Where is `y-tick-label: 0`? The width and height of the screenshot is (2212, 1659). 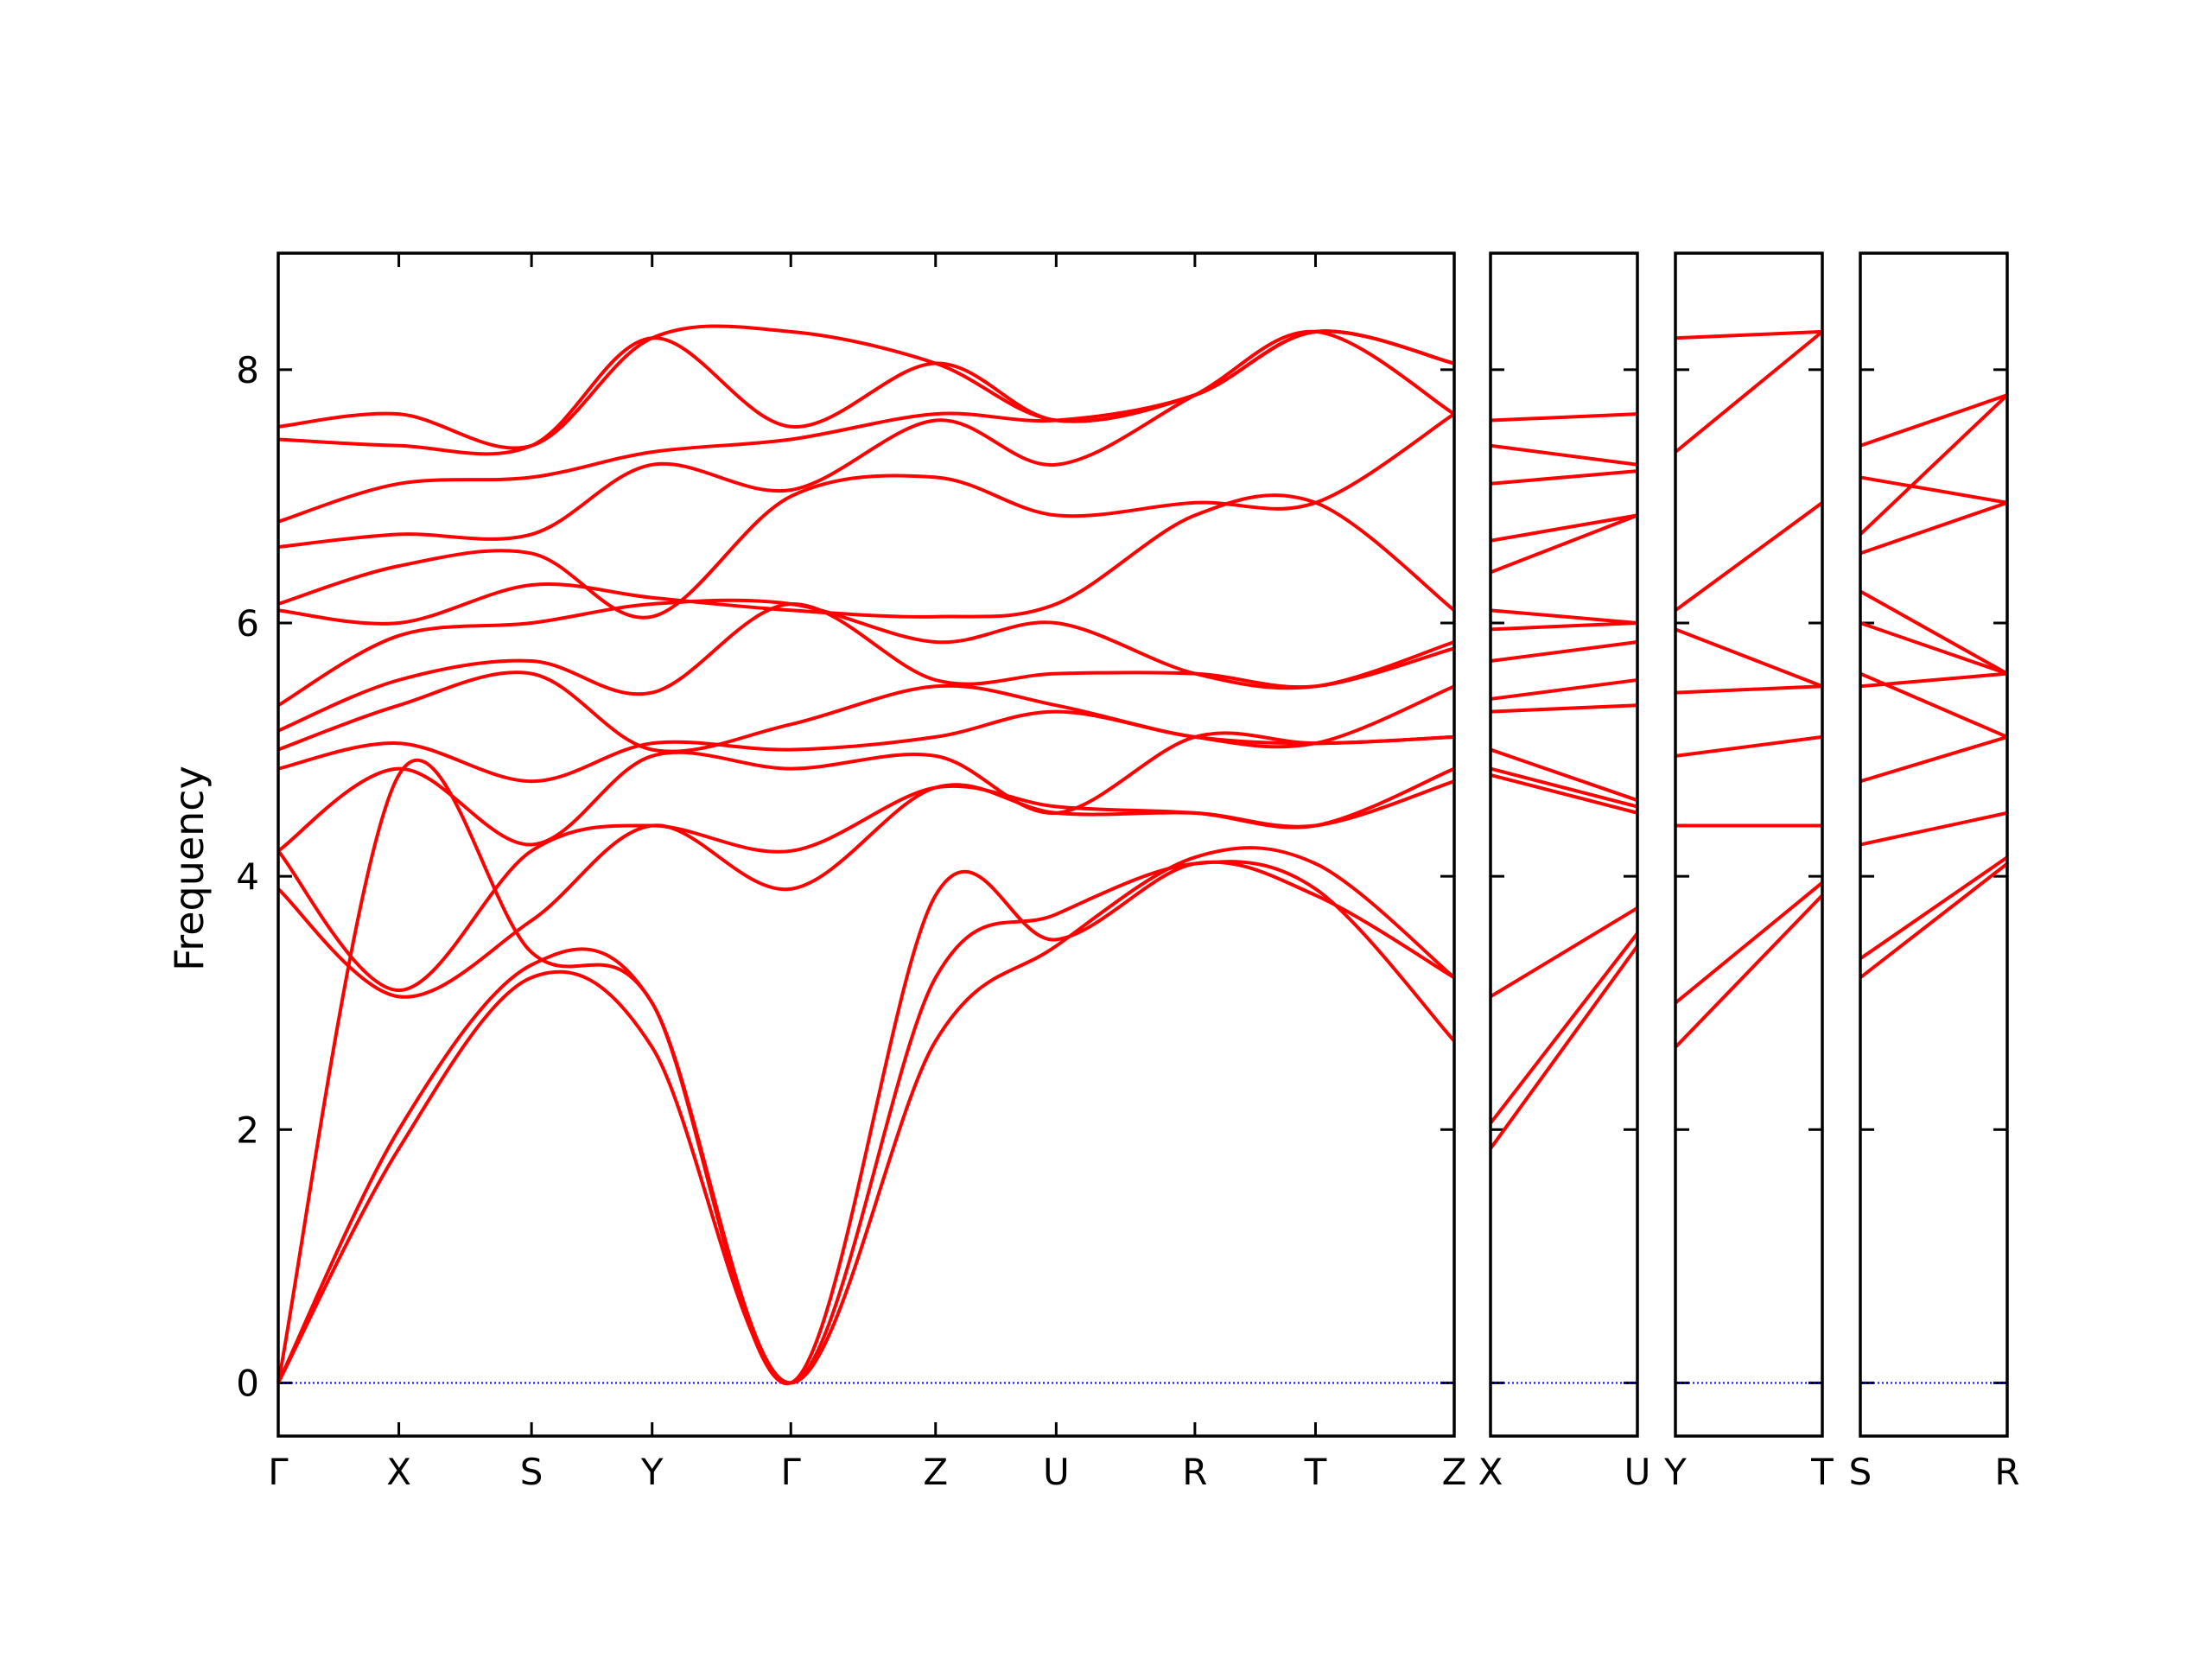 y-tick-label: 0 is located at coordinates (247, 1383).